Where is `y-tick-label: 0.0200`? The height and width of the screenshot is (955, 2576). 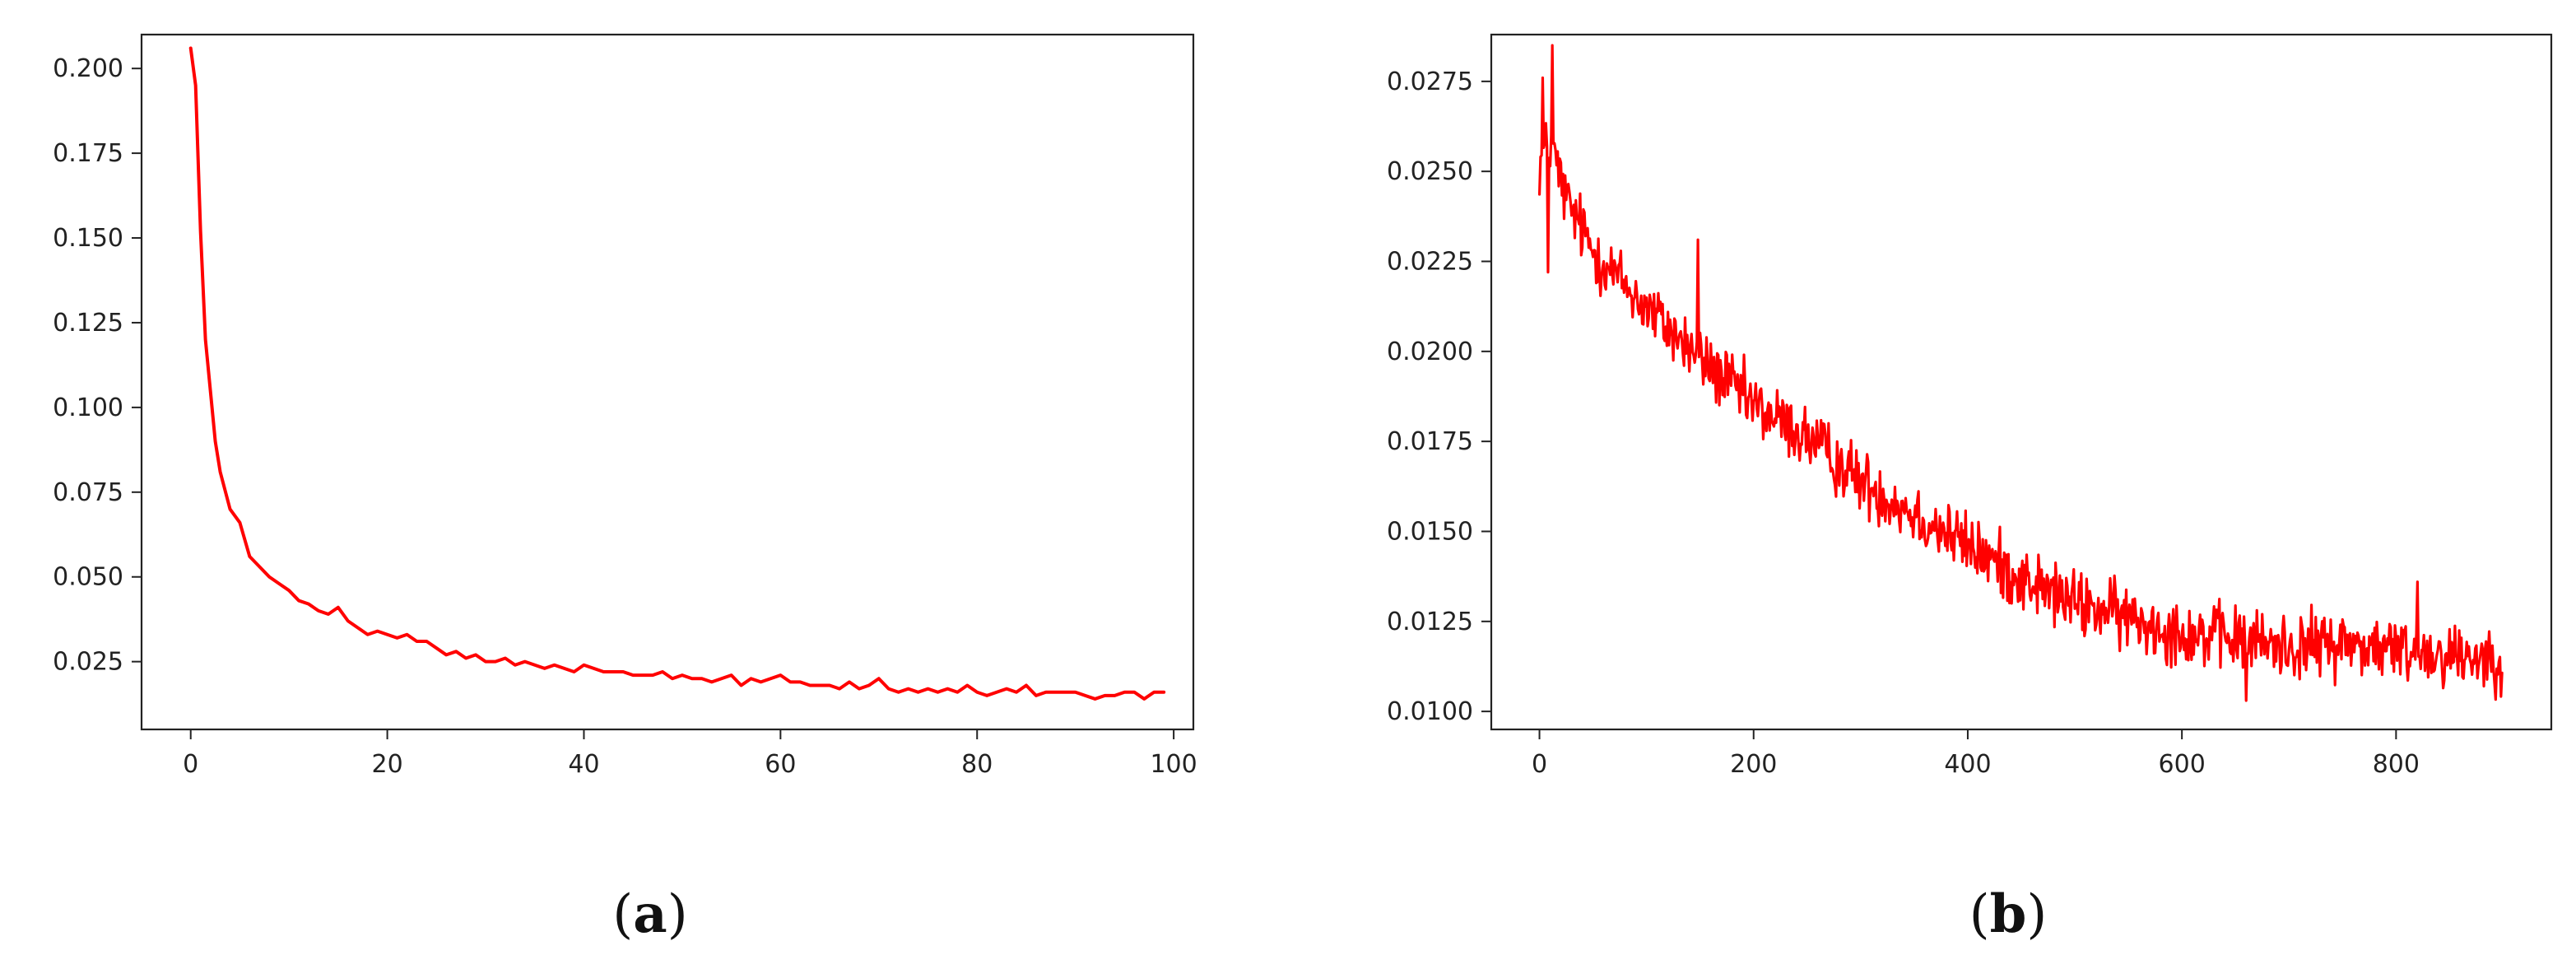
y-tick-label: 0.0200 is located at coordinates (1430, 352).